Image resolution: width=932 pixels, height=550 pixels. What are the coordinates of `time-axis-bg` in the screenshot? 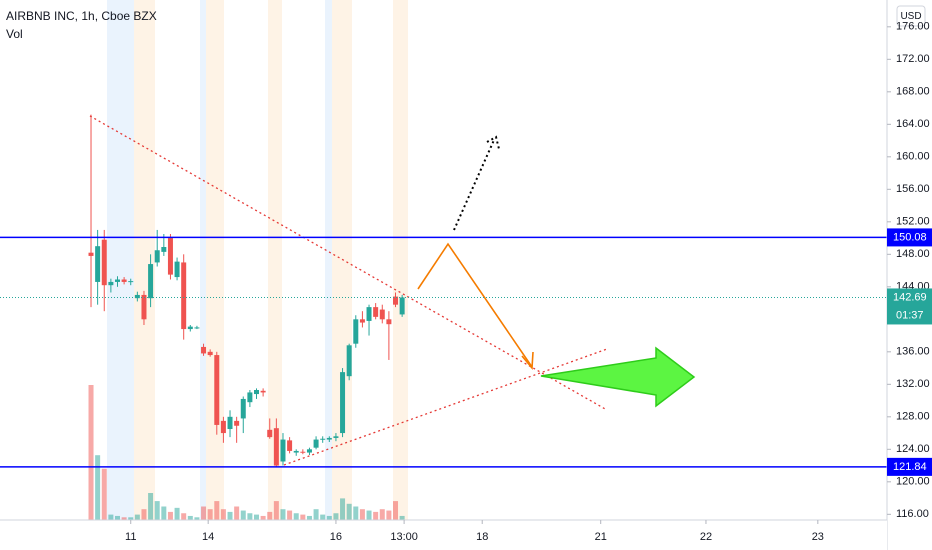 It's located at (443, 535).